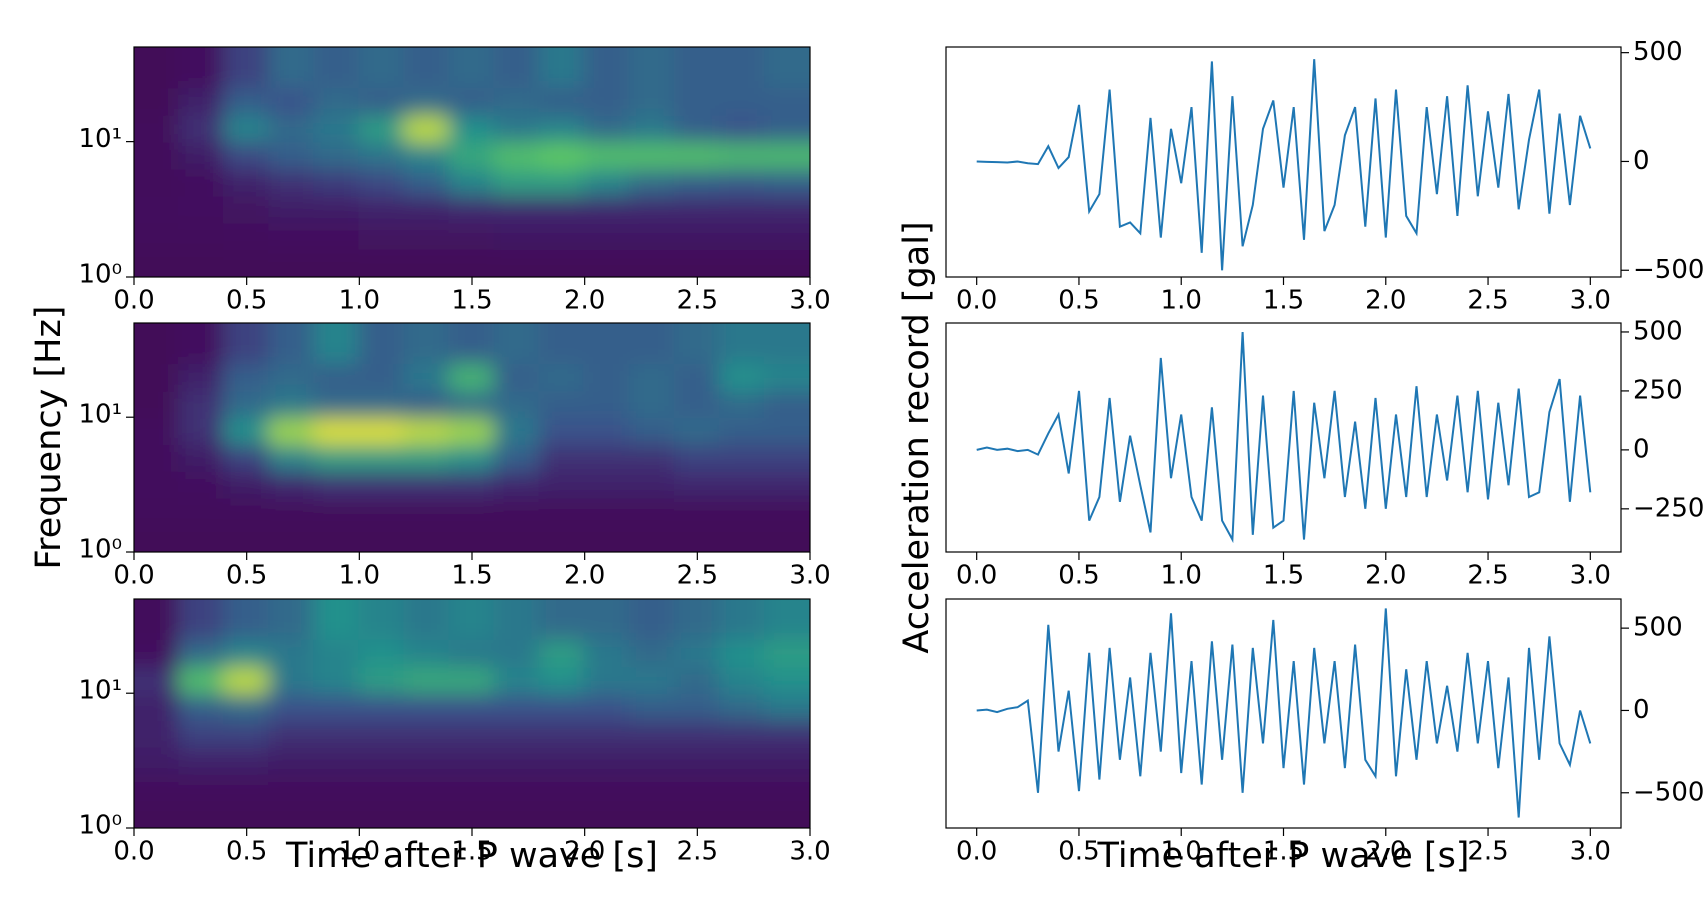  What do you see at coordinates (471, 856) in the screenshot?
I see `x-axis-label: Time after P wave [s]` at bounding box center [471, 856].